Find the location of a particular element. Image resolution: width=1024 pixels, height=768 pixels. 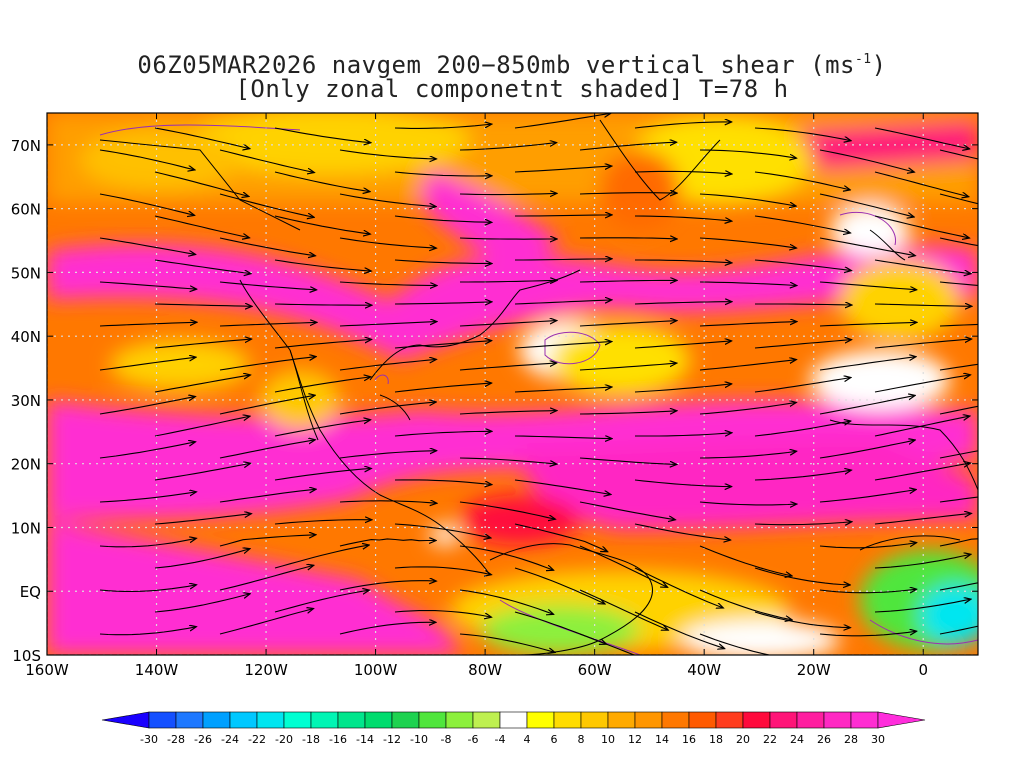

lat-tick-label: 10S is located at coordinates (26, 656).